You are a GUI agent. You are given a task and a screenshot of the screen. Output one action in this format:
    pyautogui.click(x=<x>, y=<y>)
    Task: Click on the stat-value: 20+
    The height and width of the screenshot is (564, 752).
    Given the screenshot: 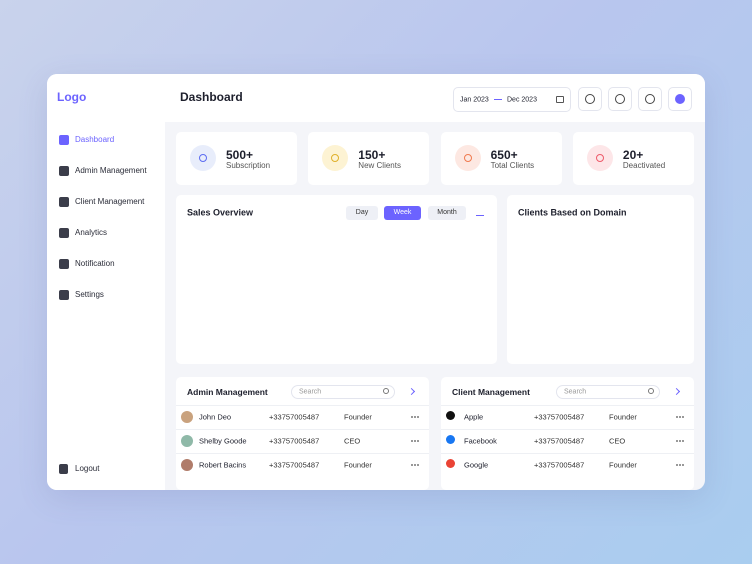 What is the action you would take?
    pyautogui.click(x=633, y=155)
    